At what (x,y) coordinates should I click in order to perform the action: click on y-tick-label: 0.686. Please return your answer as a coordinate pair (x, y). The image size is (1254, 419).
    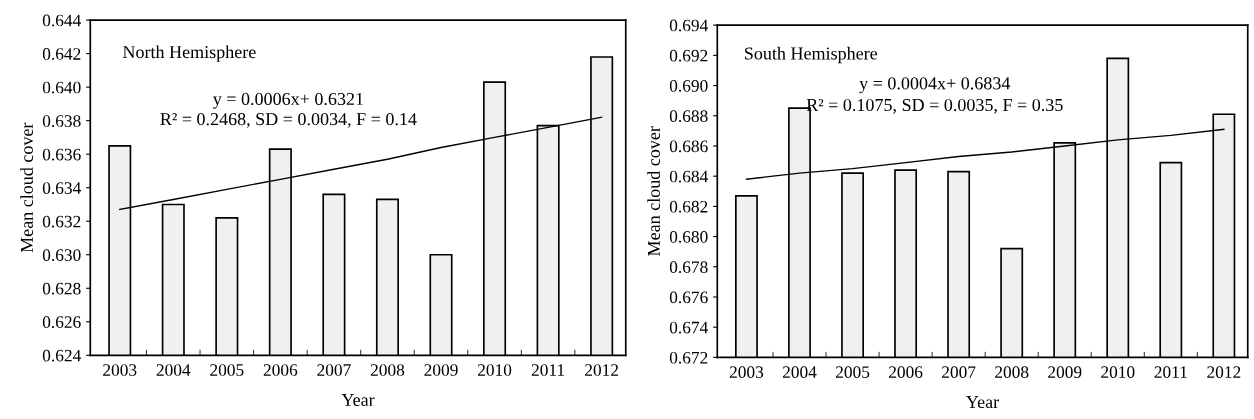
    Looking at the image, I should click on (688, 146).